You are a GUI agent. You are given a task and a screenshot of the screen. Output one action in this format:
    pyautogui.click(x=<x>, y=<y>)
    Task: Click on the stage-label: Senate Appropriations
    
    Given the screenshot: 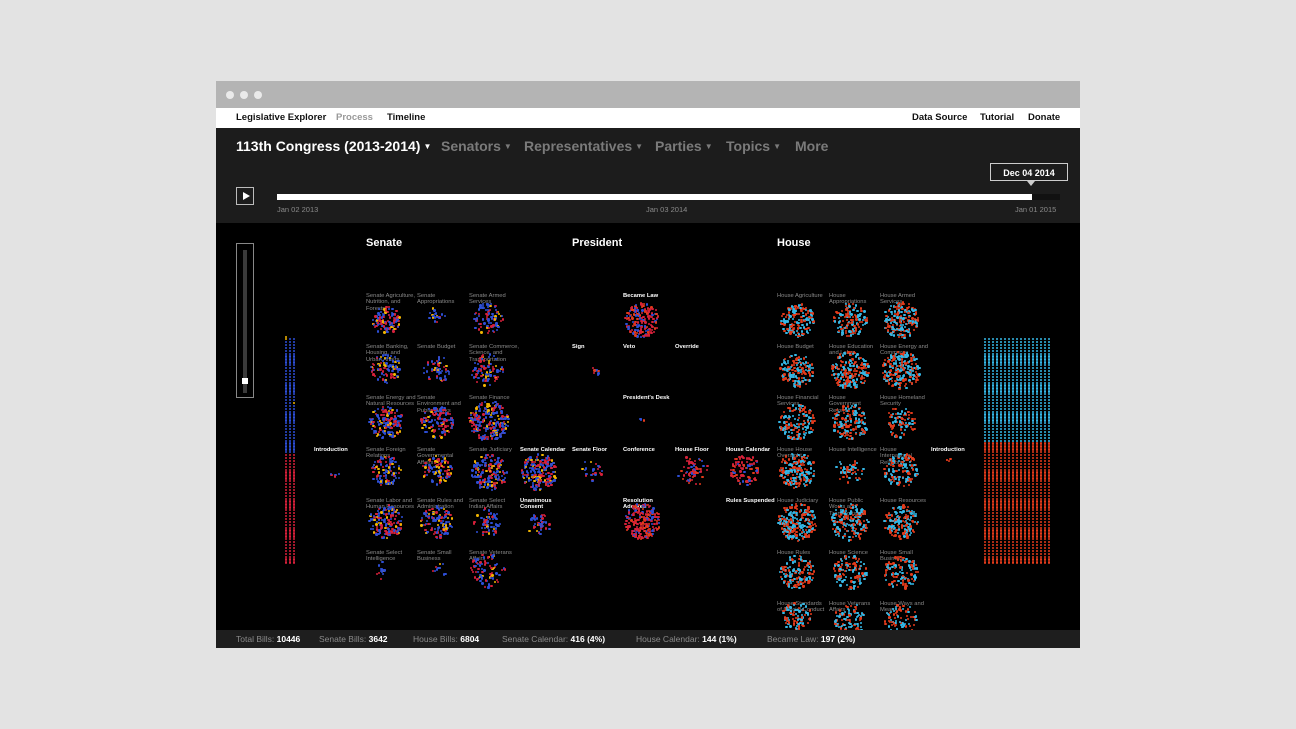 What is the action you would take?
    pyautogui.click(x=436, y=299)
    